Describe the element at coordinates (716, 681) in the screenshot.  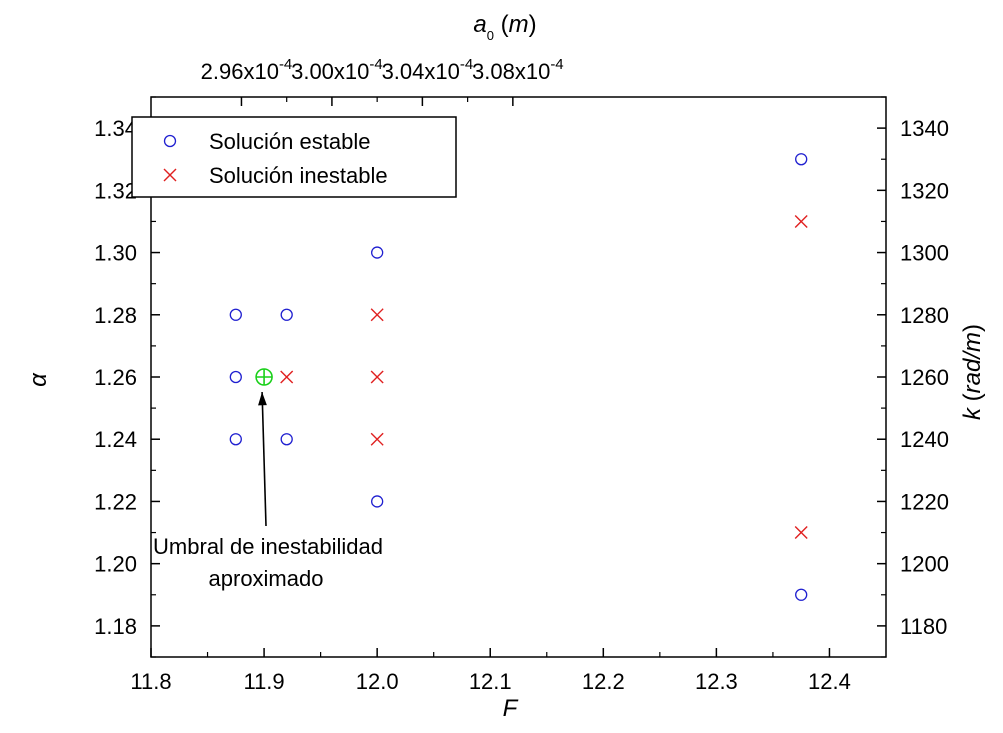
I see `x-tick-label: 12.3` at that location.